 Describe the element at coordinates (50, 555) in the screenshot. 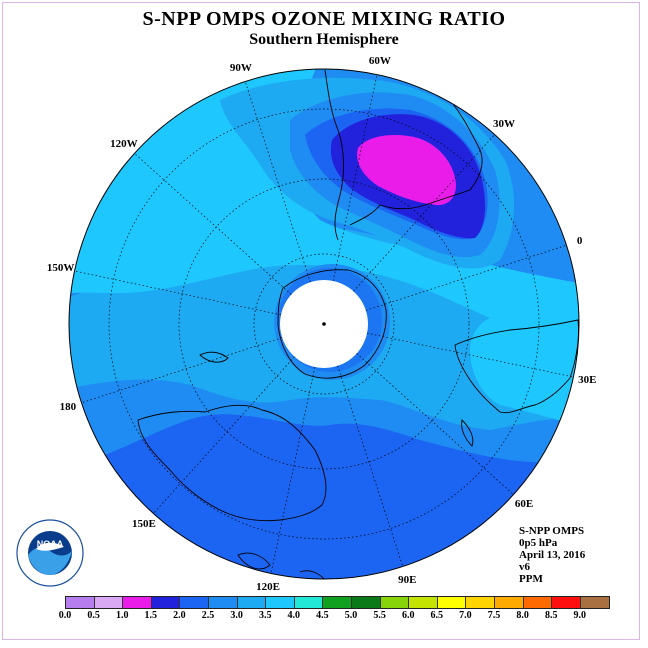

I see `noaa-logo: NOAA` at that location.